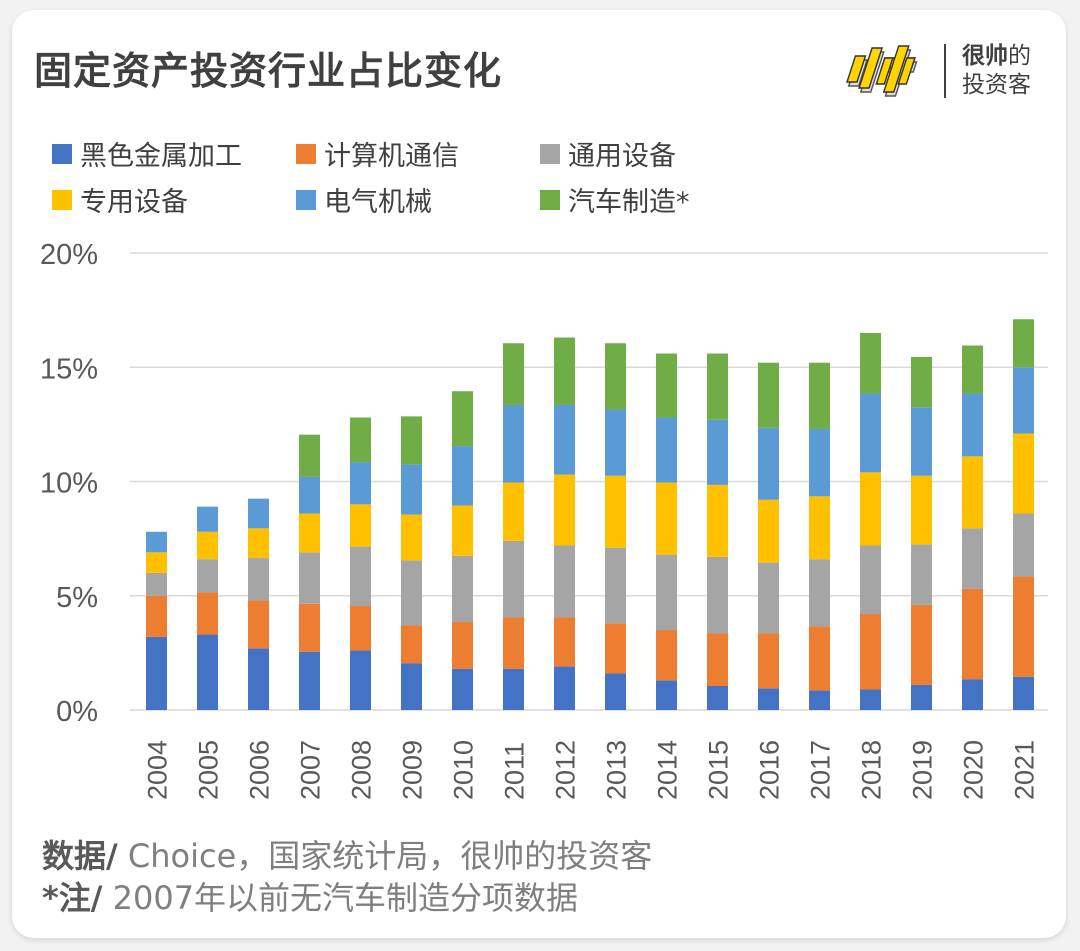 The height and width of the screenshot is (951, 1080). Describe the element at coordinates (985, 56) in the screenshot. I see `brand-name-bold: 很帅` at that location.